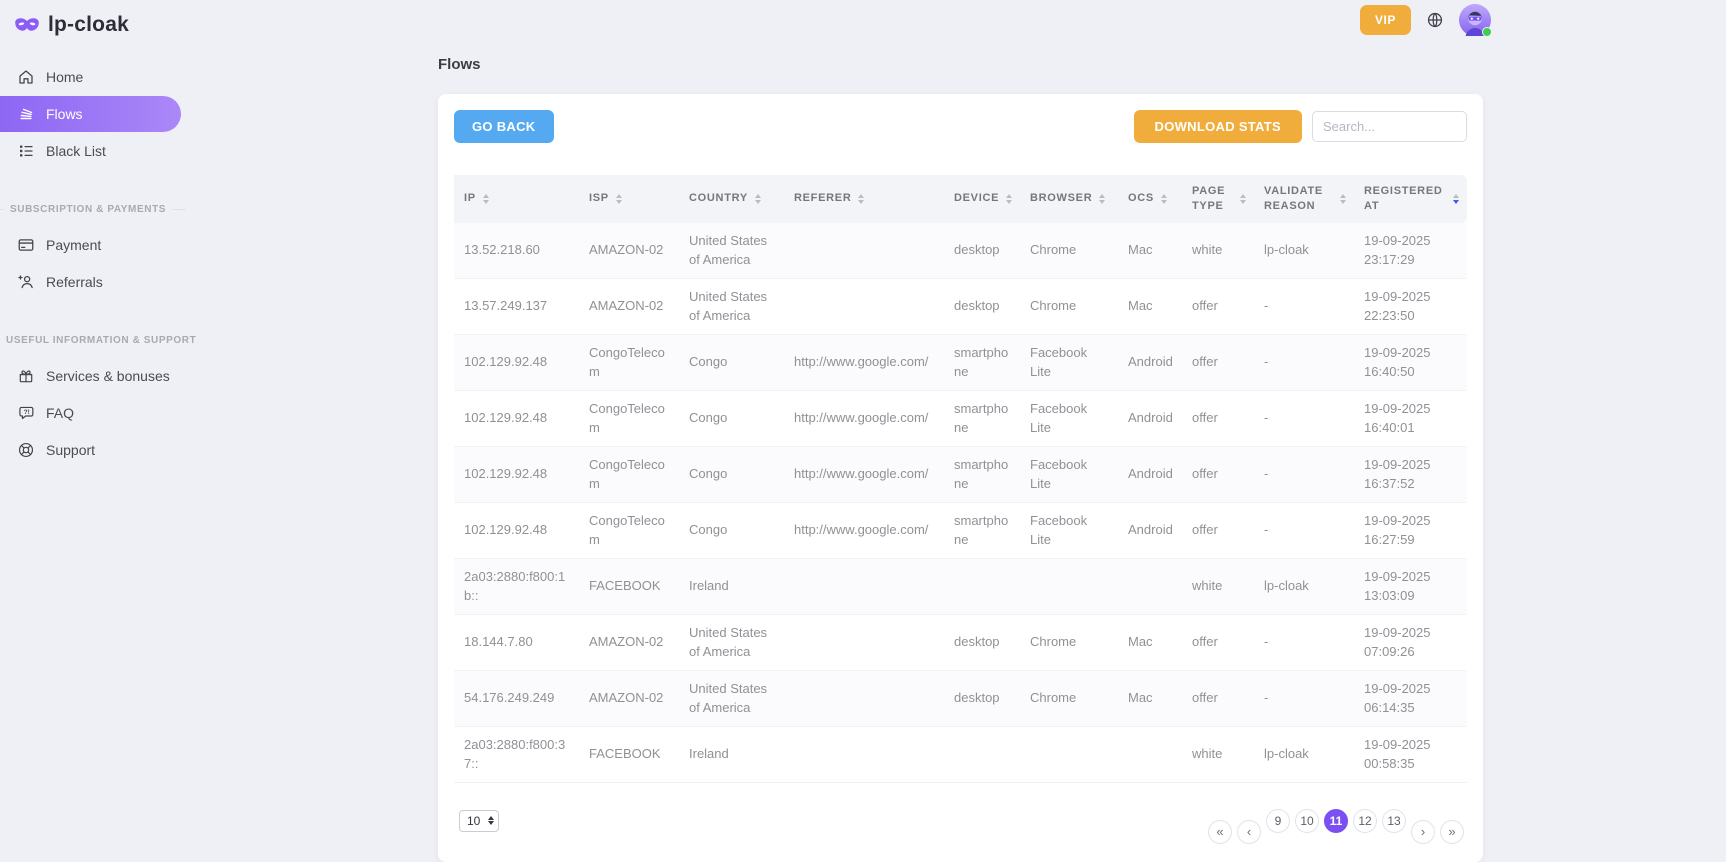  Describe the element at coordinates (100, 209) in the screenshot. I see `sidebar-section-label: Subscription & payments` at that location.